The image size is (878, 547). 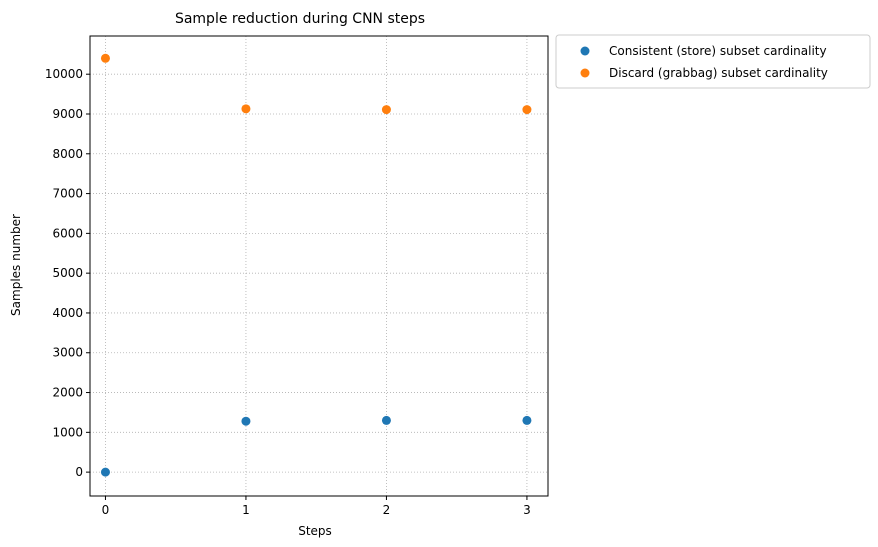 What do you see at coordinates (67, 273) in the screenshot?
I see `y-tick-label: 5000` at bounding box center [67, 273].